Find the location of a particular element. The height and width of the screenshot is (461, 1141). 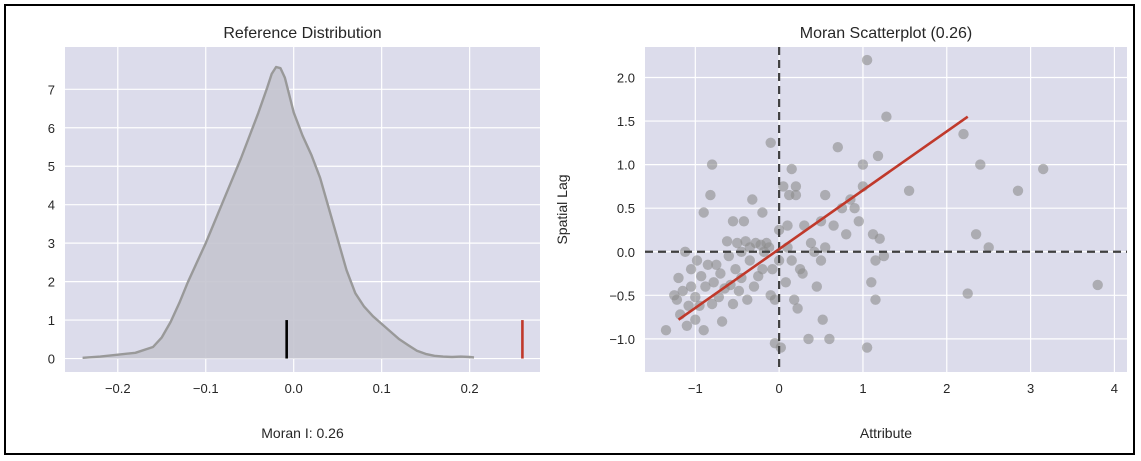

x-tick-label: 2 is located at coordinates (946, 388).